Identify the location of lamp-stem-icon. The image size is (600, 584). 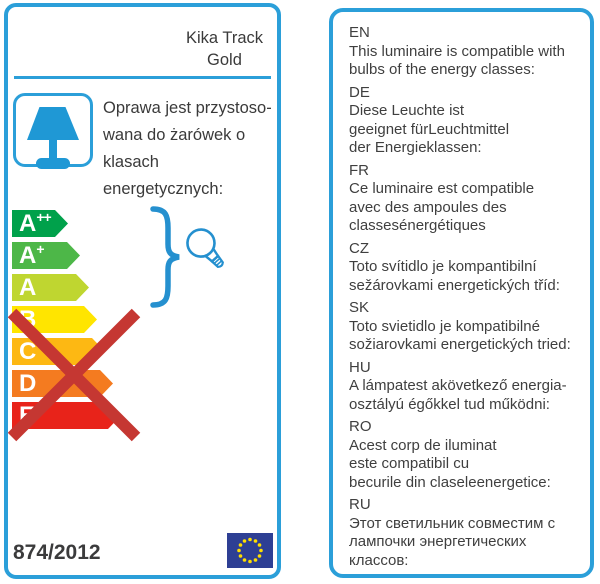
(53, 151).